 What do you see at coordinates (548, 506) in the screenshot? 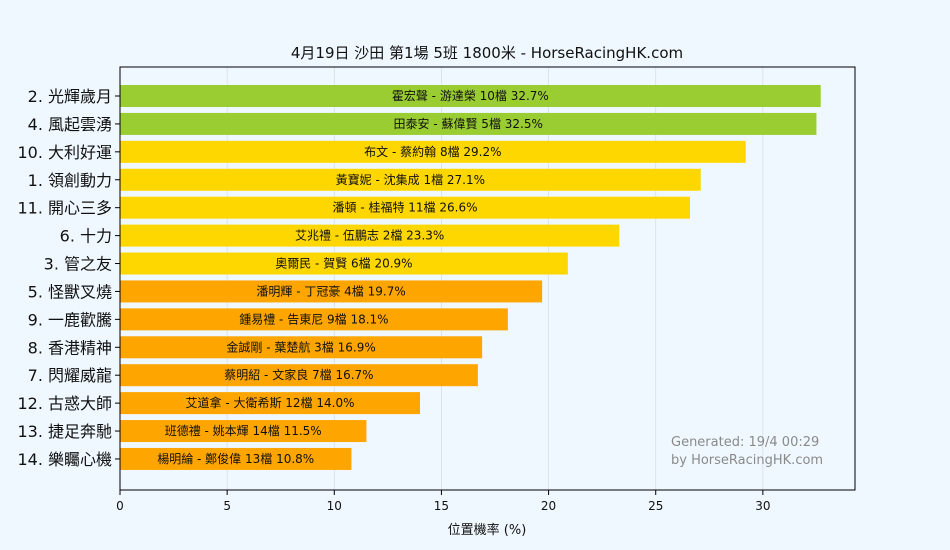
I see `x-tick-label: 20` at bounding box center [548, 506].